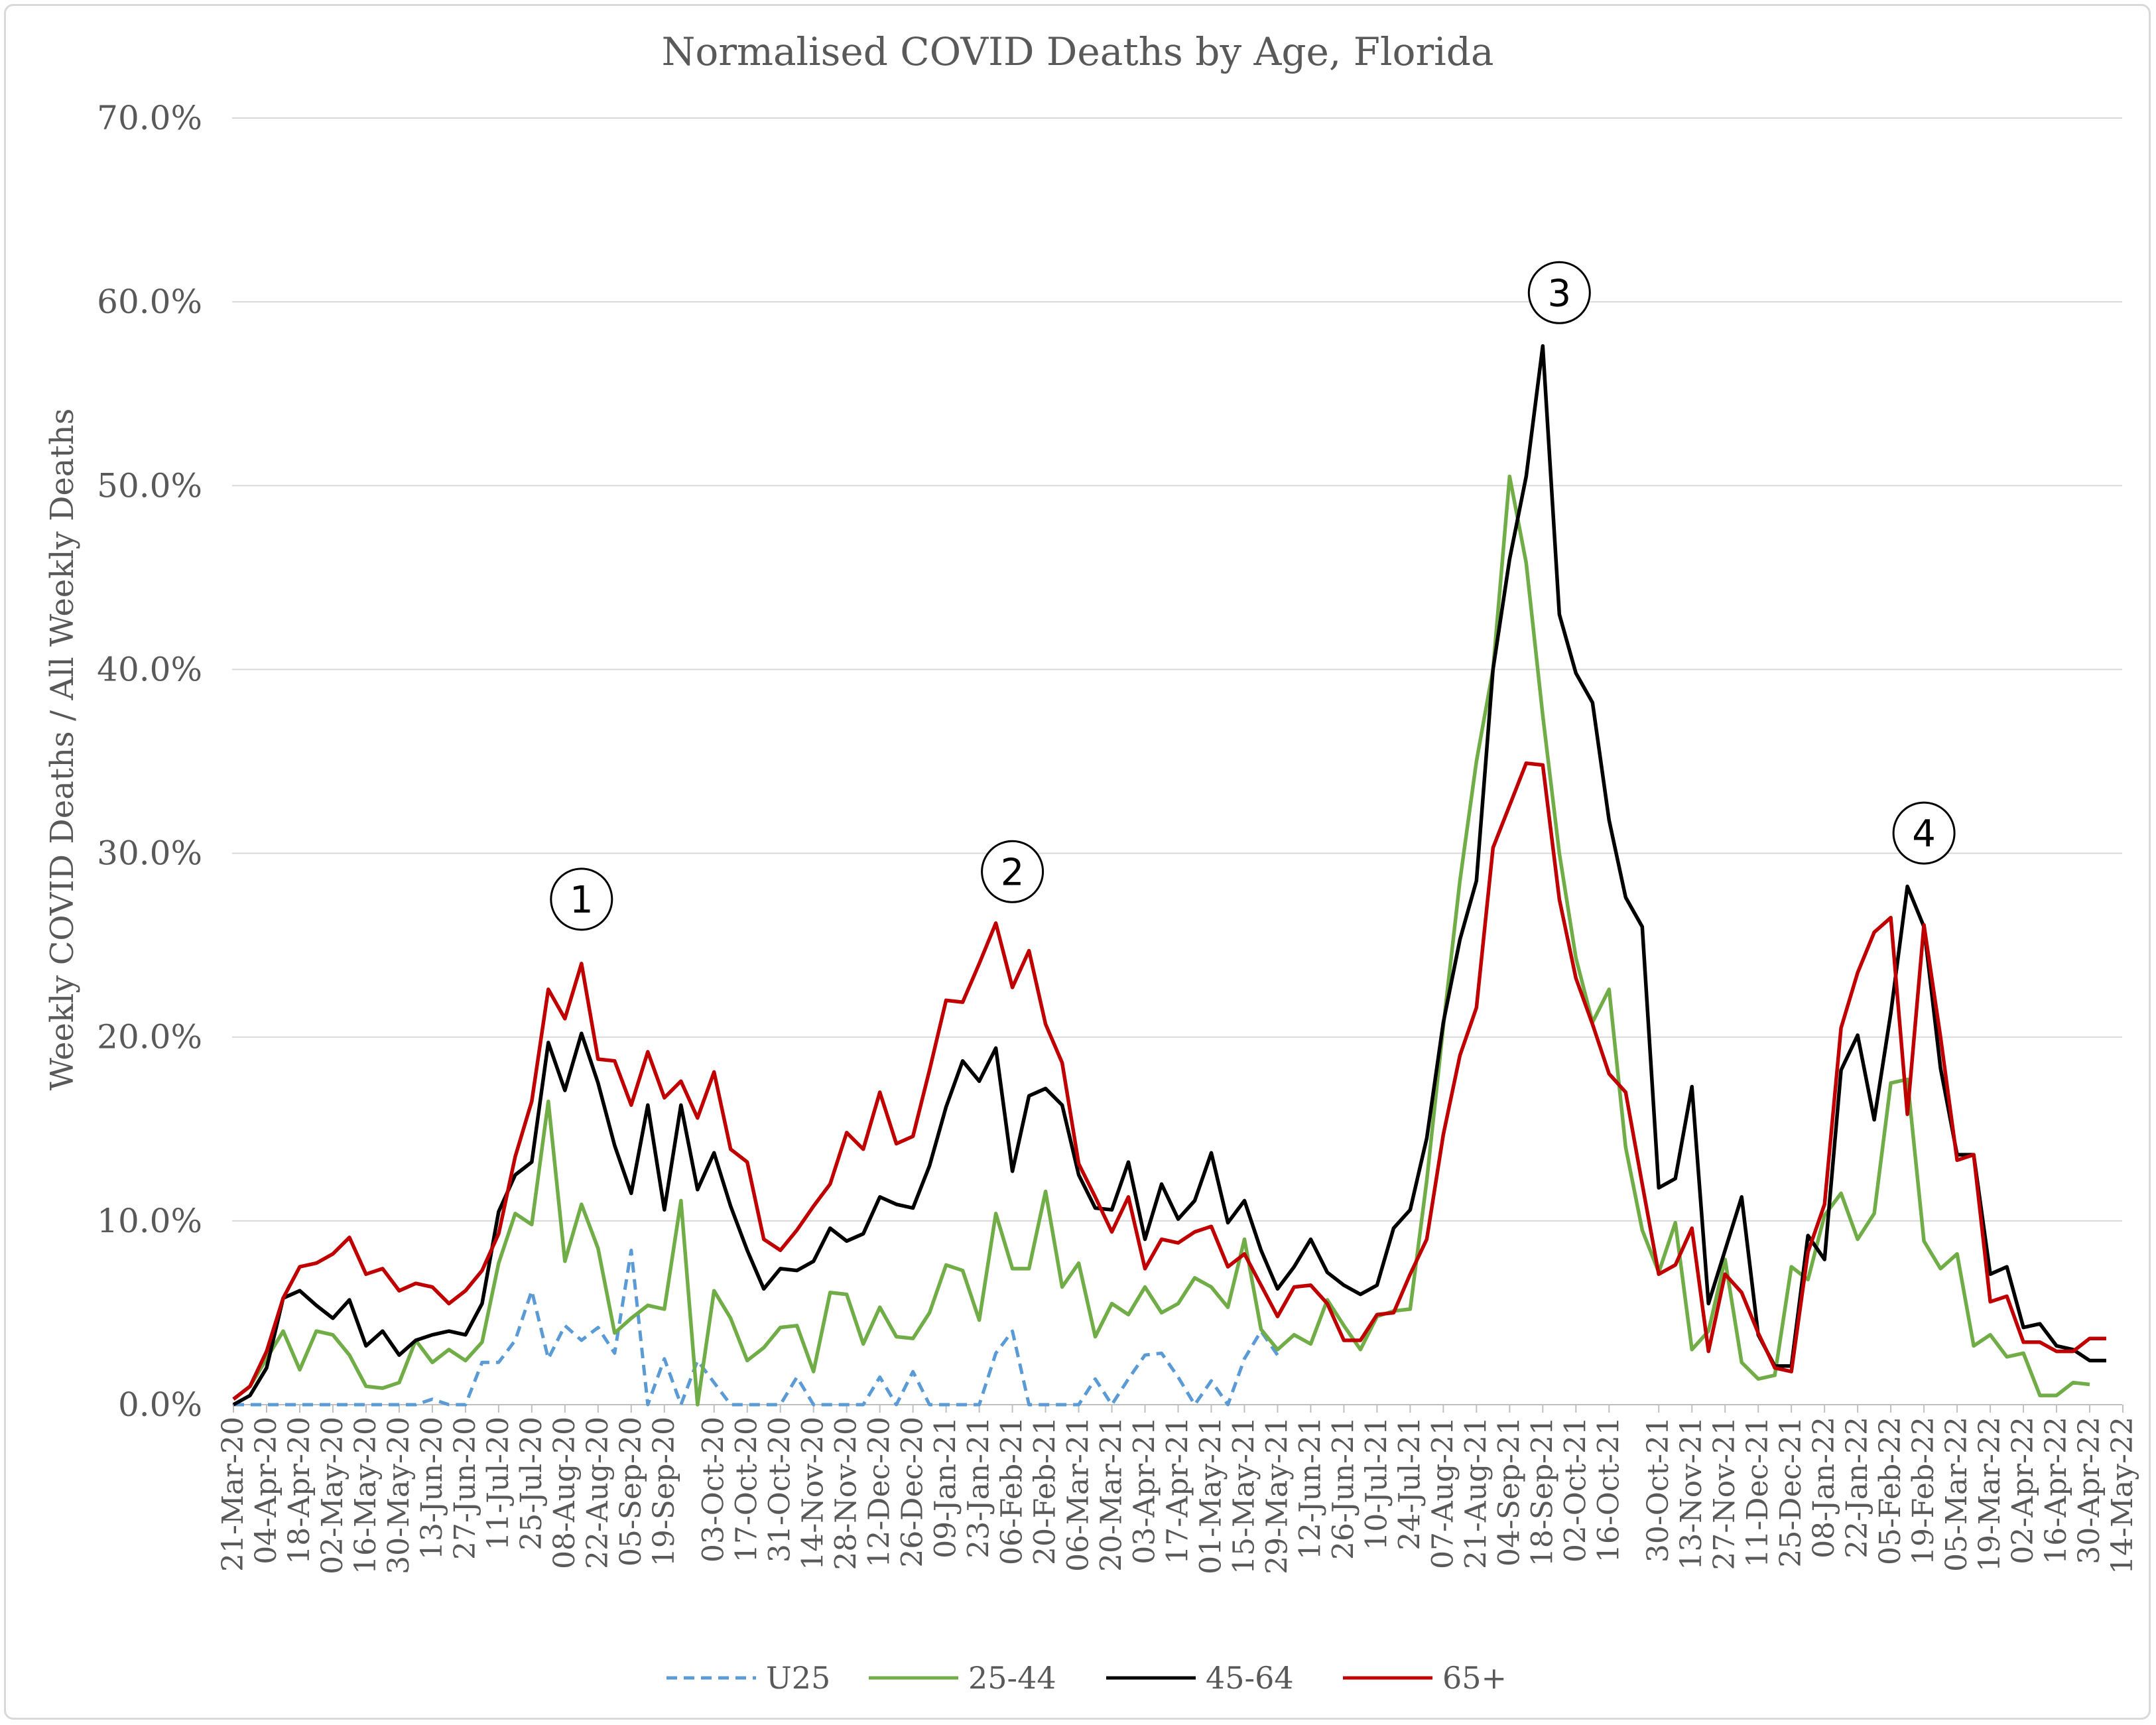 This screenshot has width=2156, height=1725. Describe the element at coordinates (465, 1488) in the screenshot. I see `x-tick-label: 27-Jun-20` at that location.